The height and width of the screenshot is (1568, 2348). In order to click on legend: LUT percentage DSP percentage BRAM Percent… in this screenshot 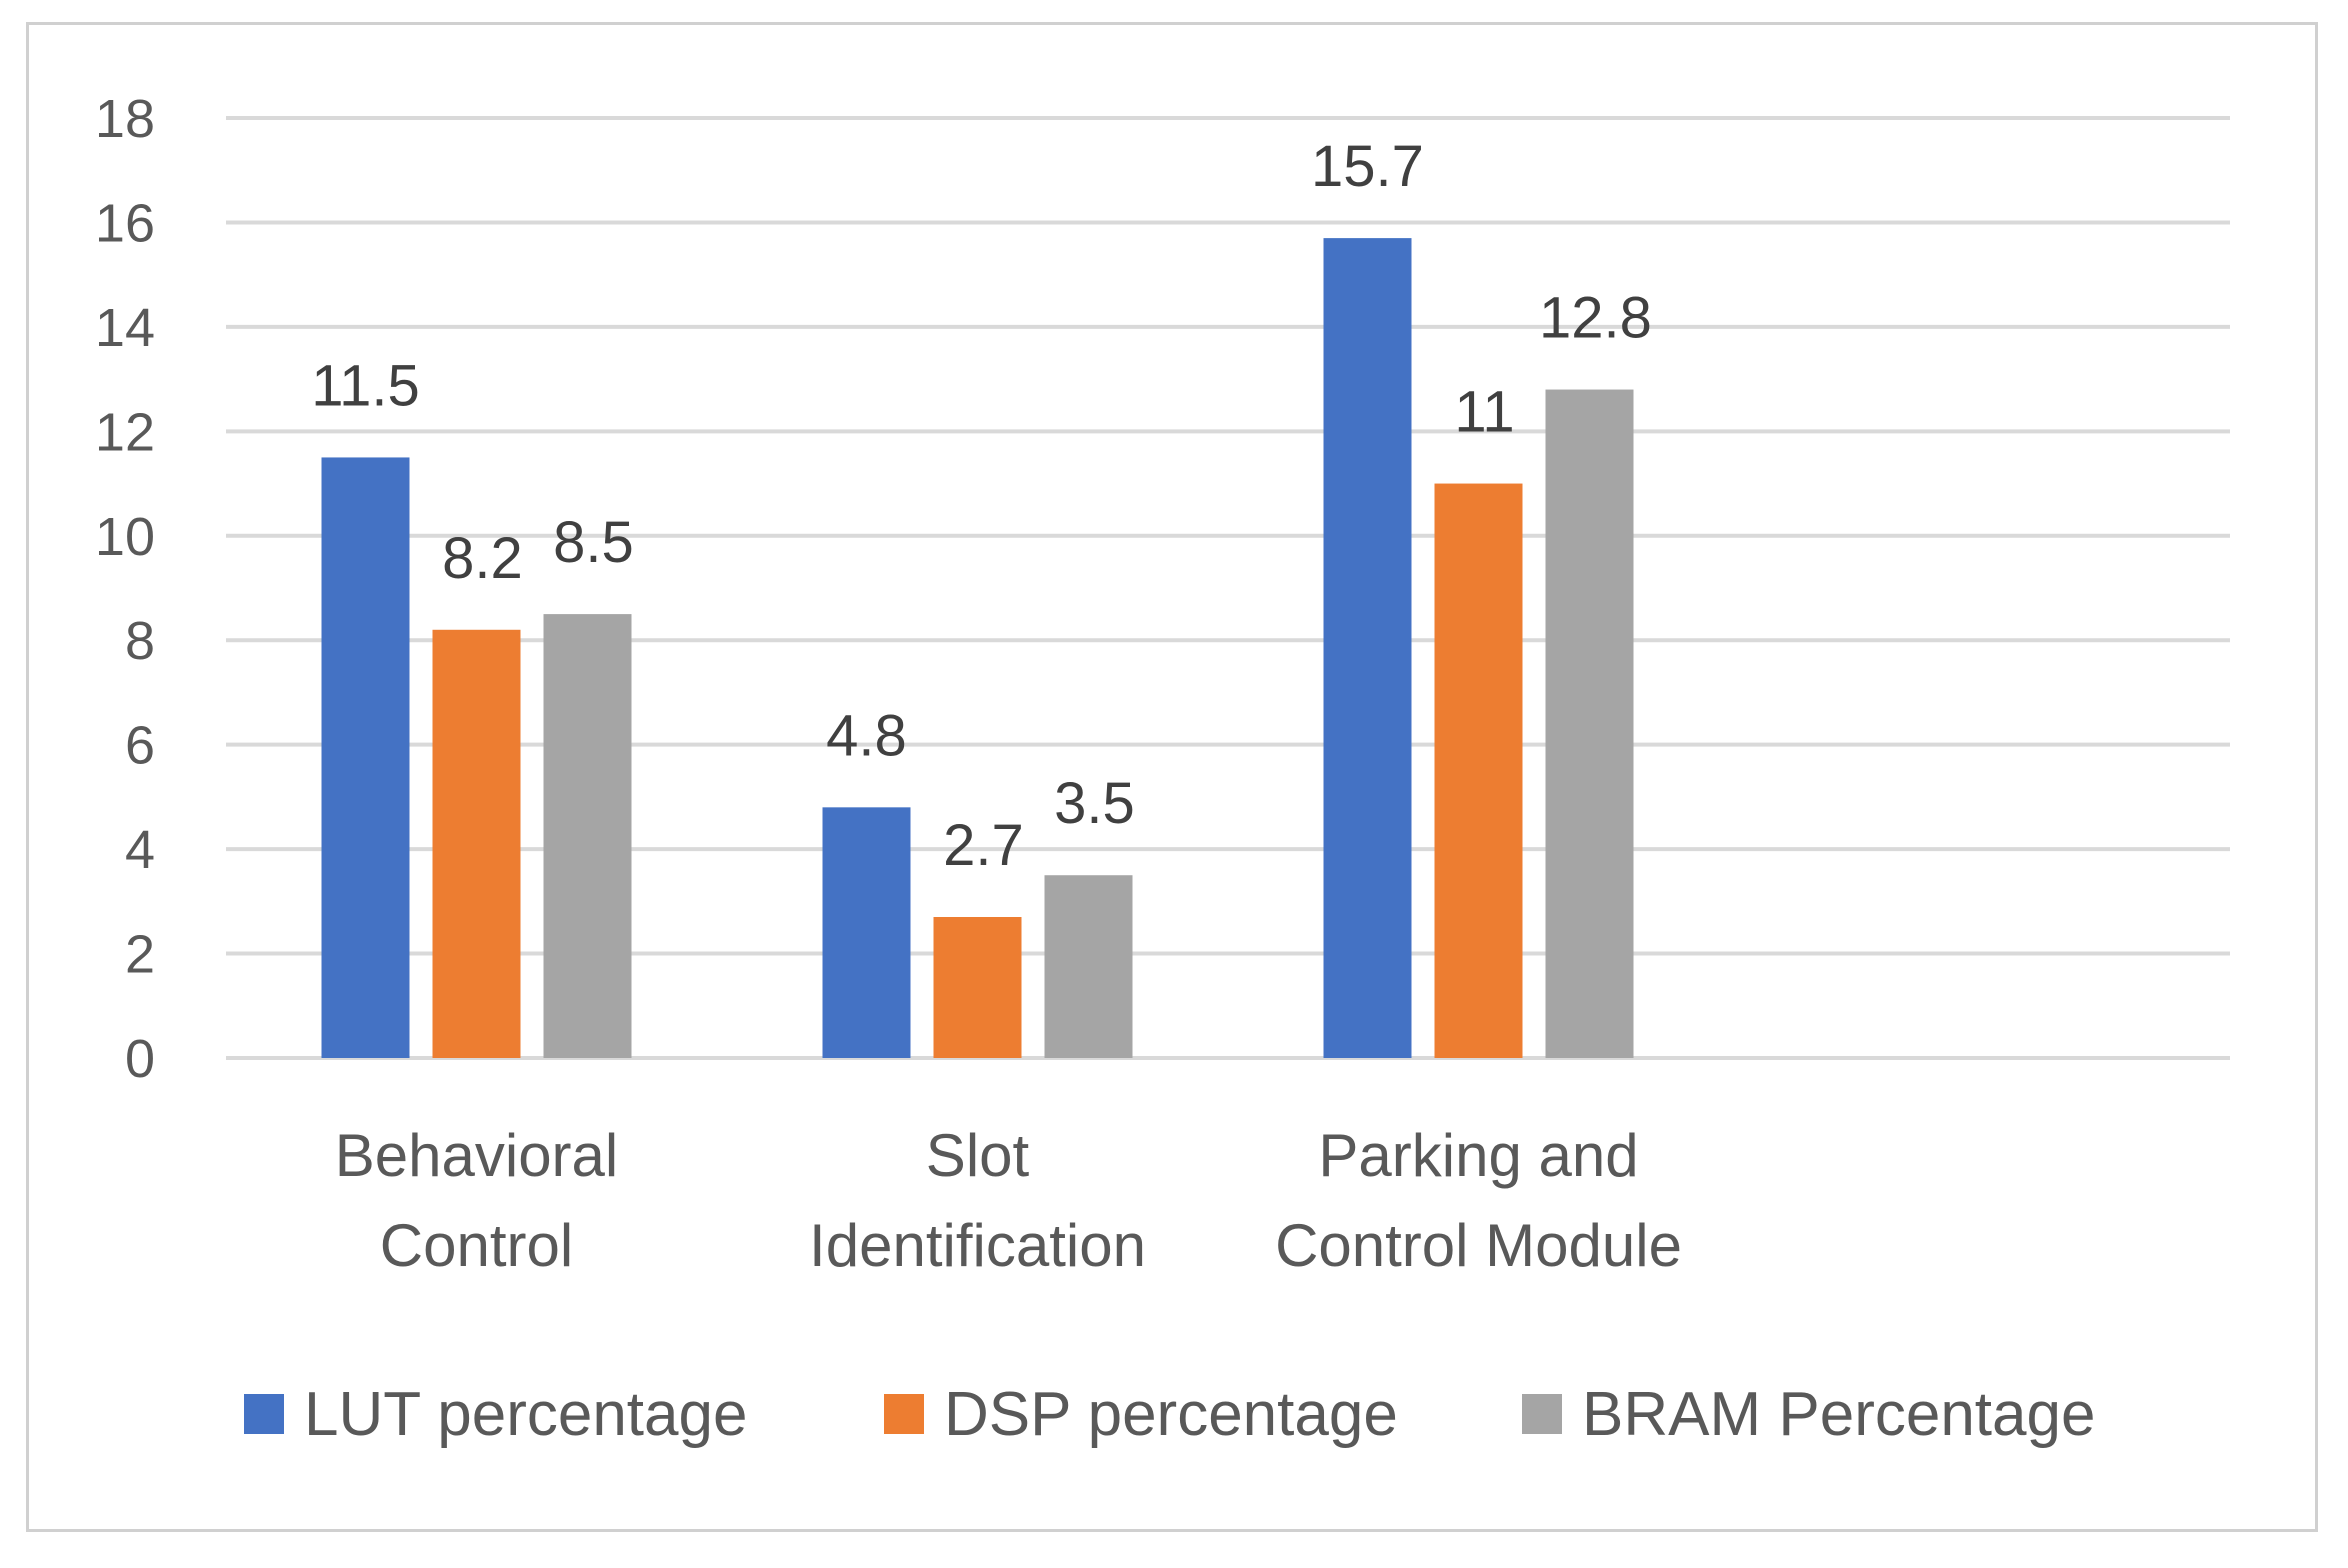, I will do `click(1169, 1414)`.